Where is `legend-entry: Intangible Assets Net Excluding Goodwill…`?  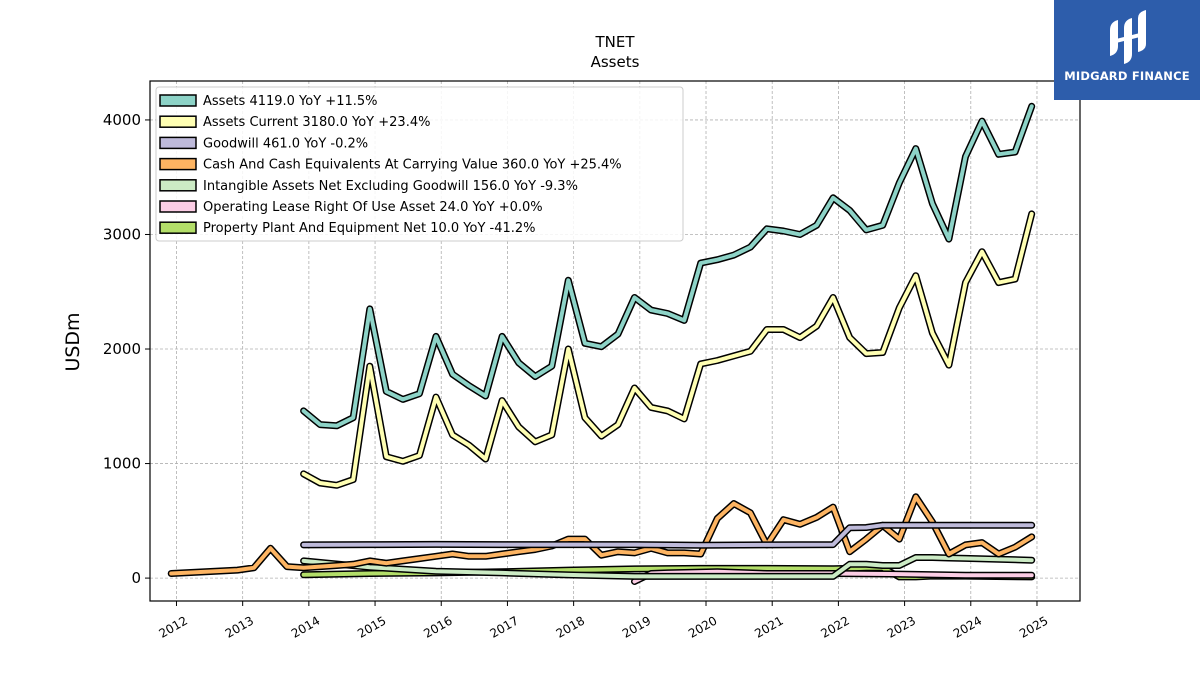
legend-entry: Intangible Assets Net Excluding Goodwill… is located at coordinates (390, 186).